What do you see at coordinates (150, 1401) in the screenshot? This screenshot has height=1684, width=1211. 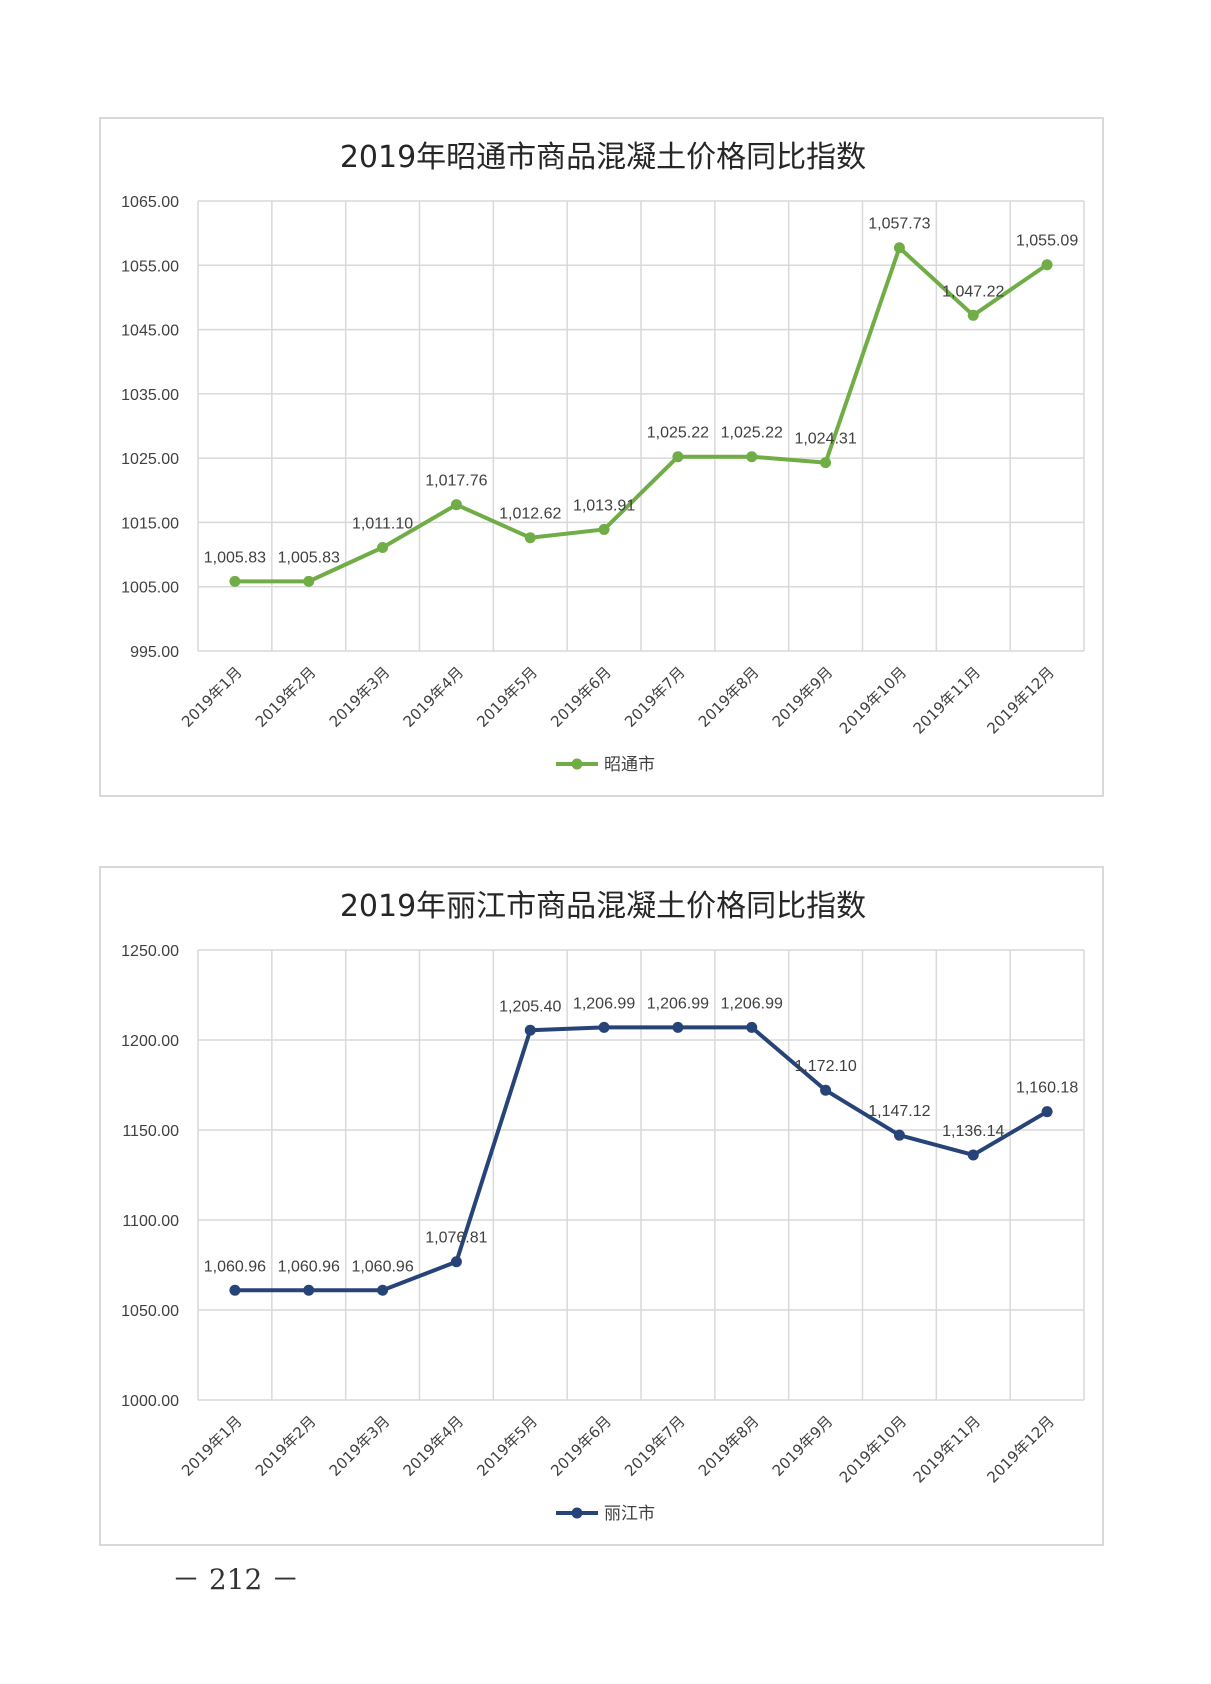 I see `y-tick-label: 1000.00` at bounding box center [150, 1401].